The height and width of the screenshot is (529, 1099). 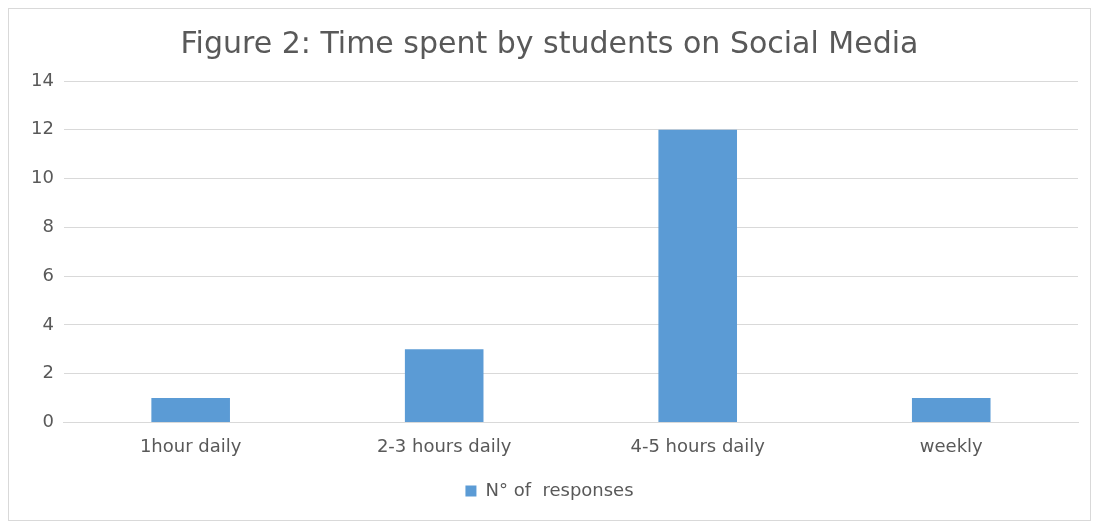 What do you see at coordinates (698, 445) in the screenshot?
I see `x-tick-label: 4-5 hours daily` at bounding box center [698, 445].